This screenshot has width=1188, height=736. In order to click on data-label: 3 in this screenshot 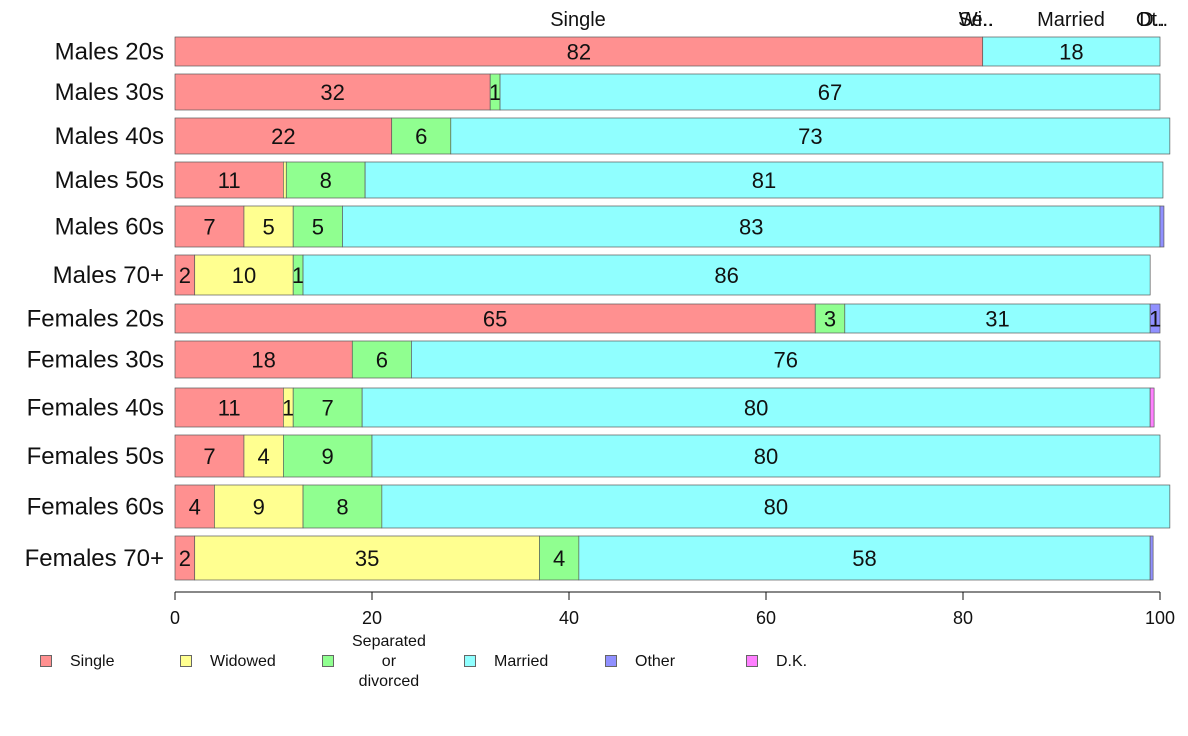, I will do `click(830, 319)`.